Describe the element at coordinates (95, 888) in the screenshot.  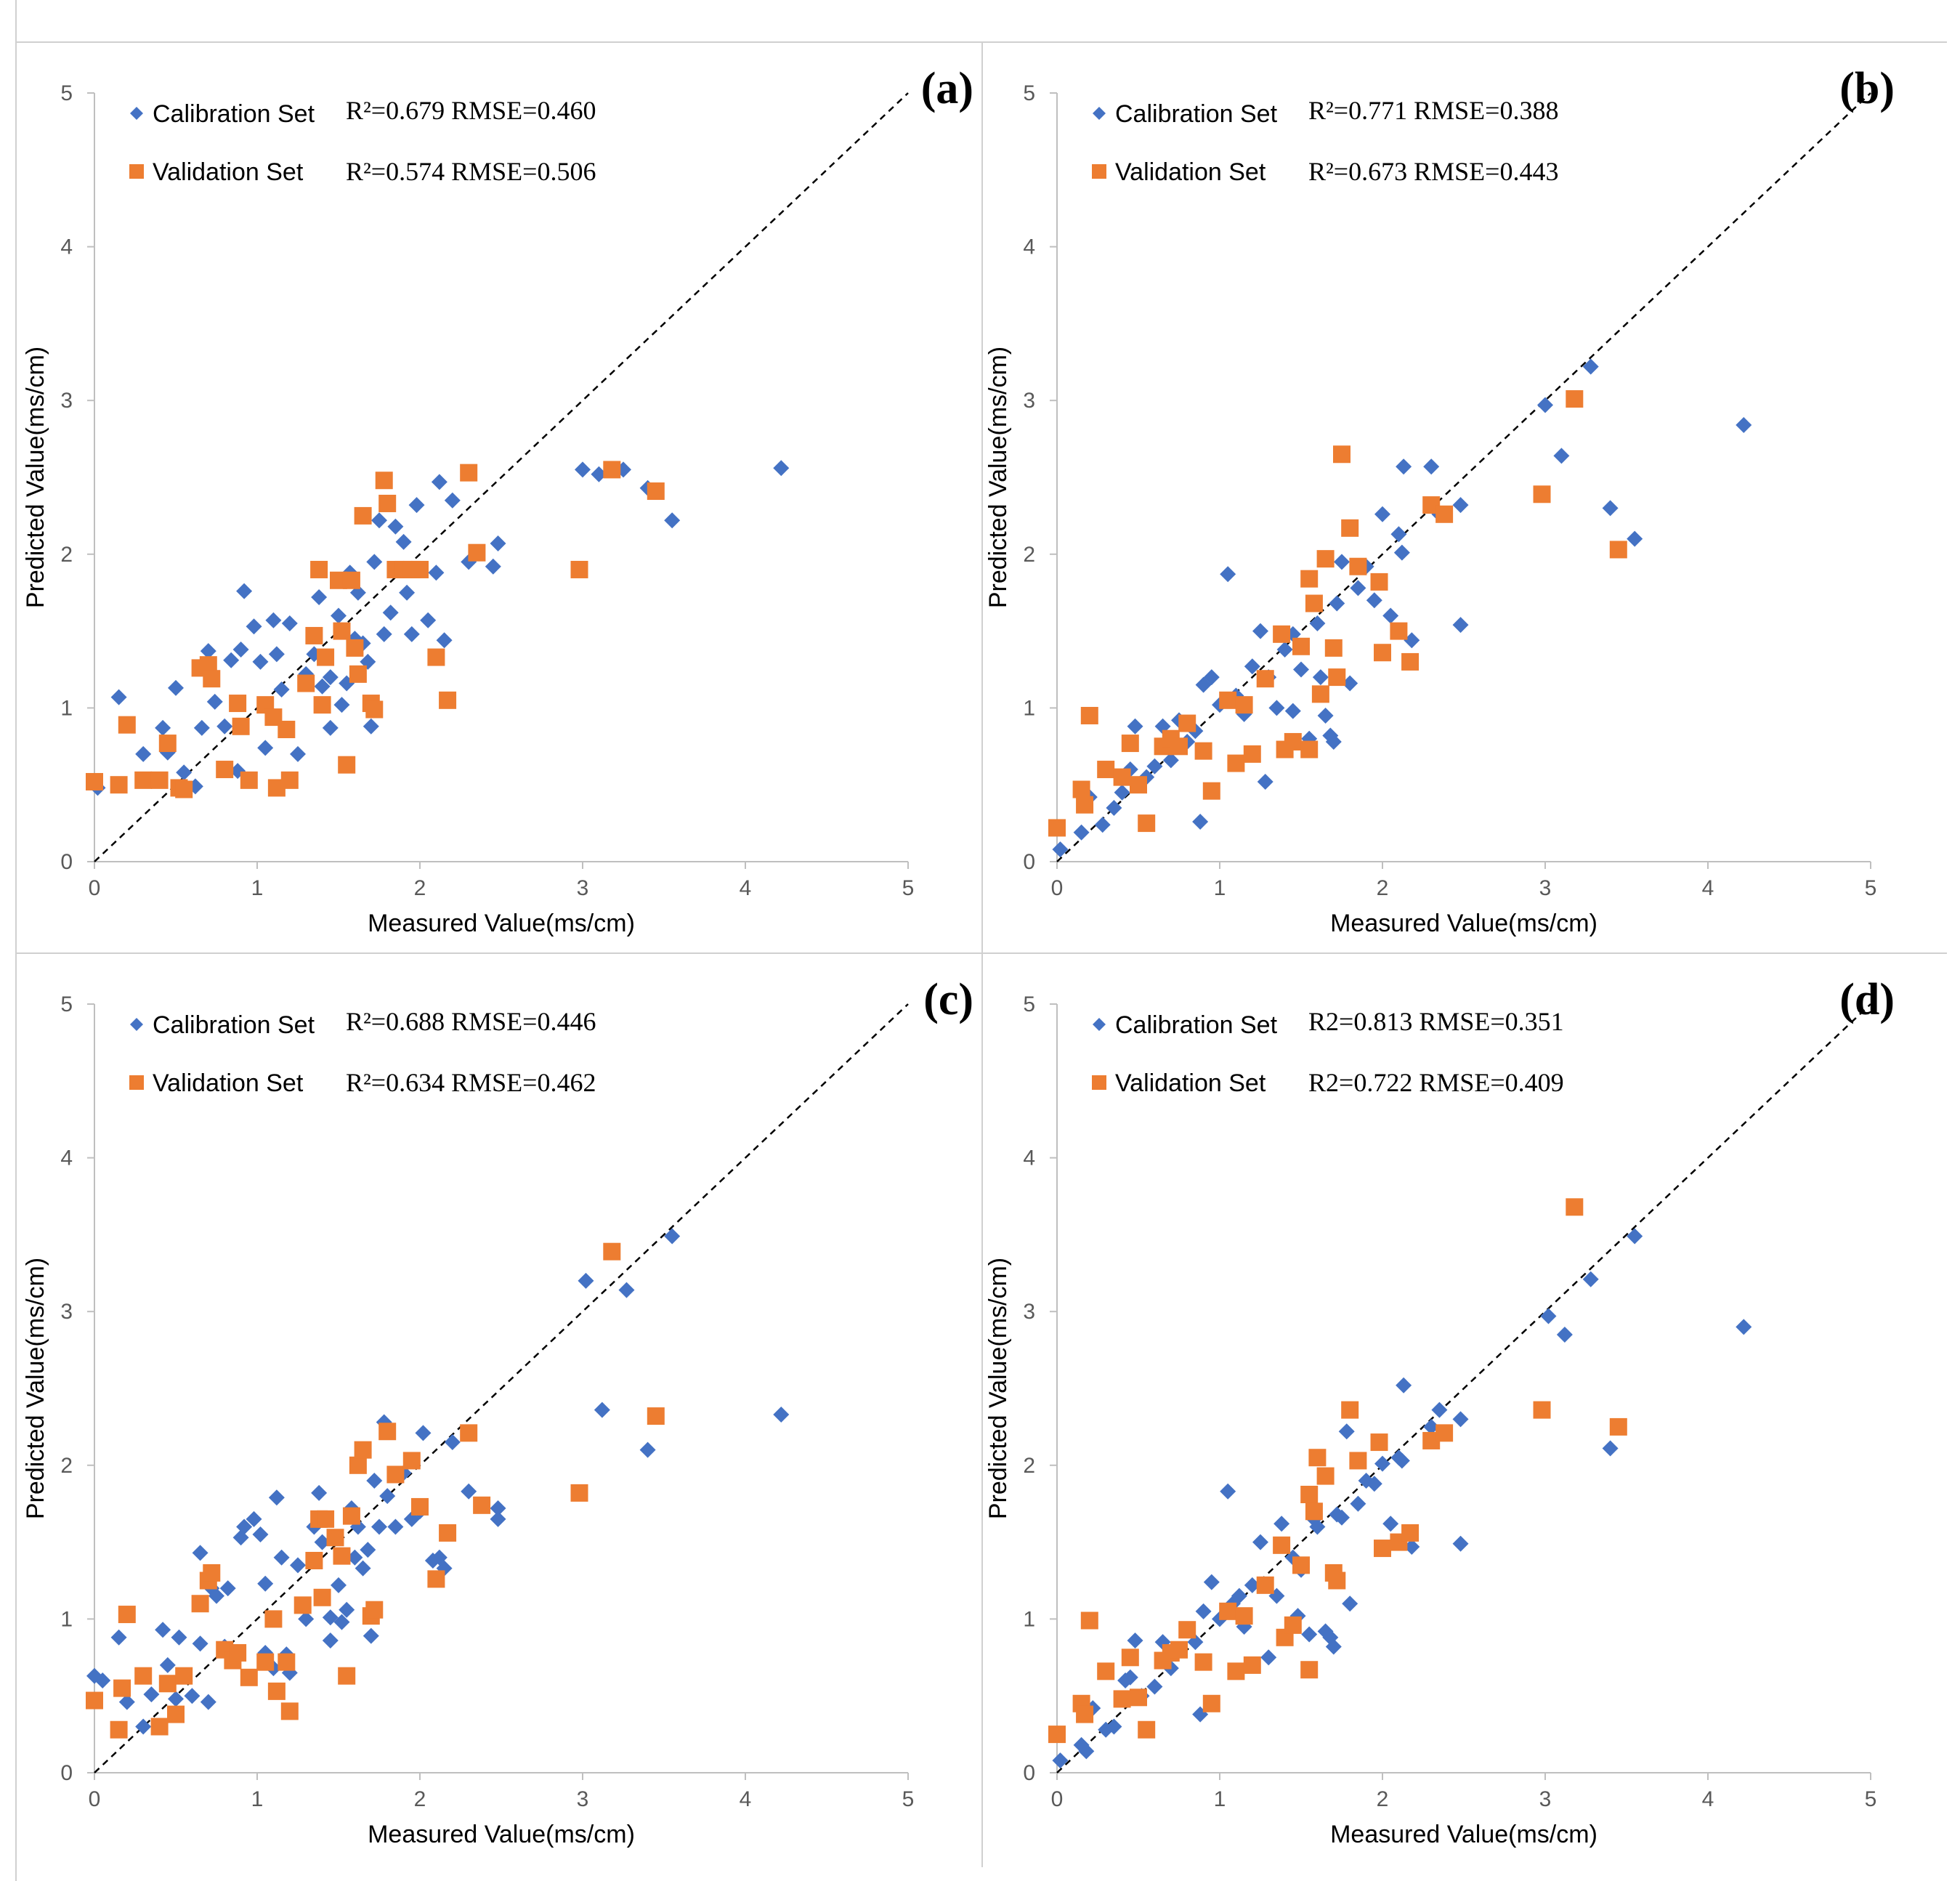
I see `x-tick-label: 0` at that location.